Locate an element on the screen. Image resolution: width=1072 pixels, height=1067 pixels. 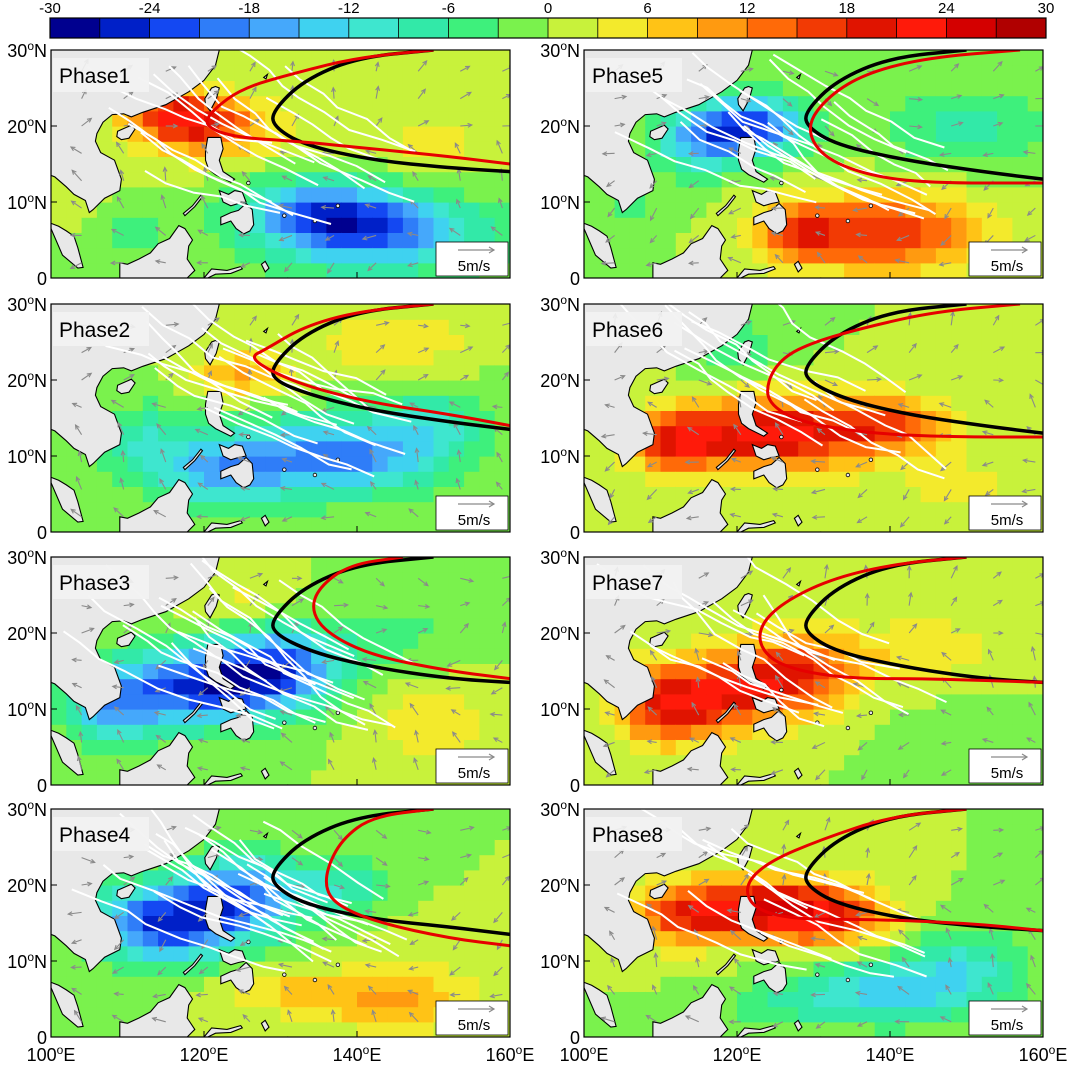
axis-tick-label: 120oE is located at coordinates (204, 1054).